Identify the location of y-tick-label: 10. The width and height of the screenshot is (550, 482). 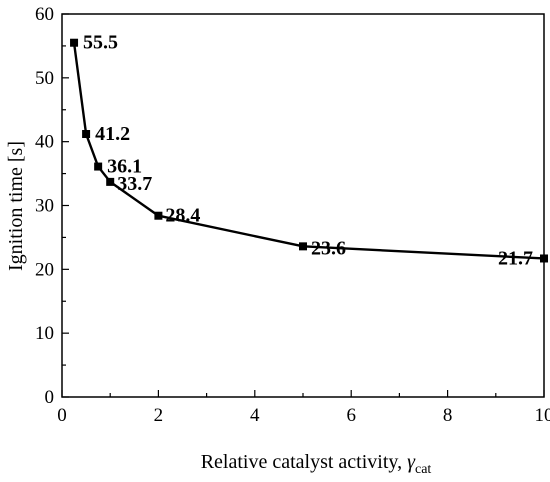
(44, 333).